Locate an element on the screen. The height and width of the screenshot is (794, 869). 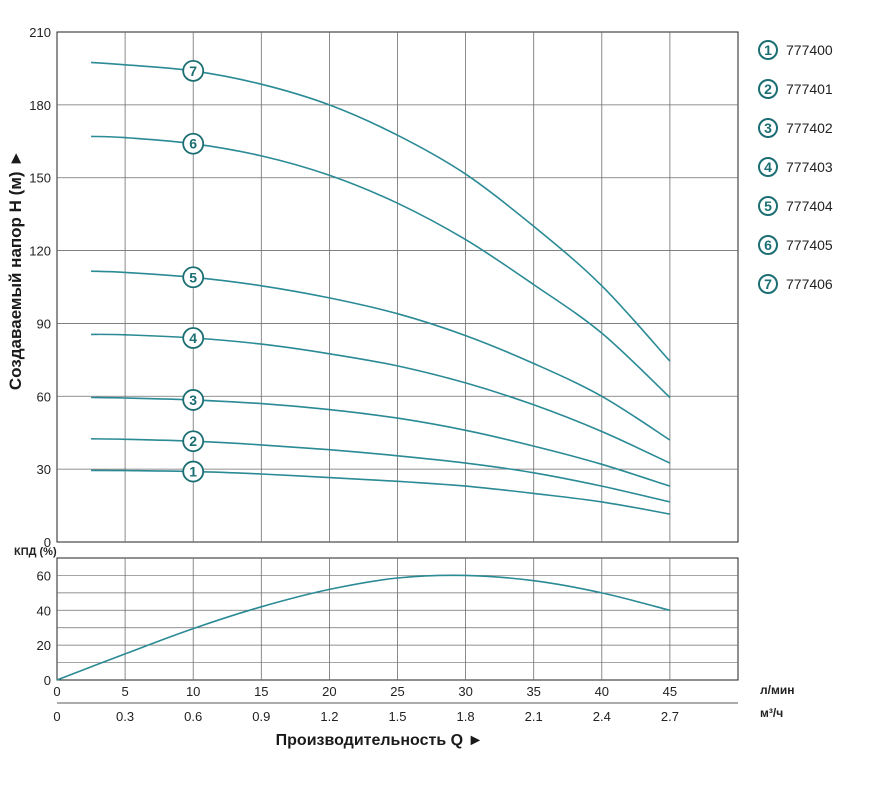
x-axis-title: Производительность Q ► is located at coordinates (379, 740).